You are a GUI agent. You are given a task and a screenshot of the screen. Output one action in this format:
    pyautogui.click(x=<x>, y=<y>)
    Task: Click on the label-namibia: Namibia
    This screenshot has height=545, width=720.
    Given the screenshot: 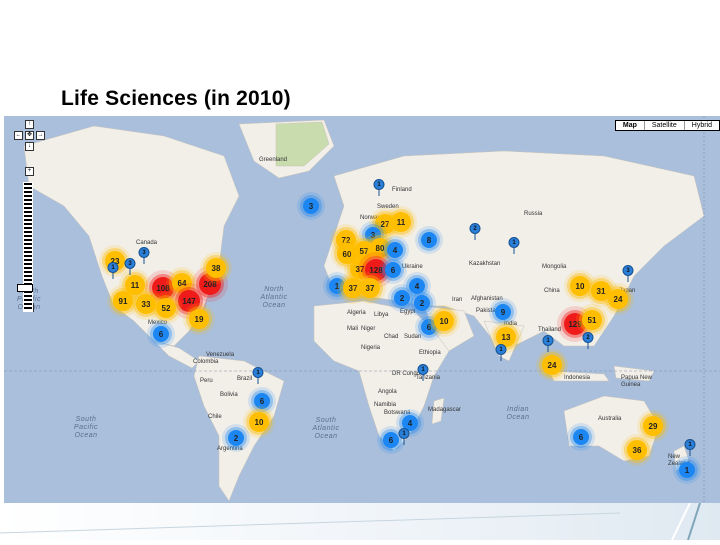 What is the action you would take?
    pyautogui.click(x=385, y=405)
    